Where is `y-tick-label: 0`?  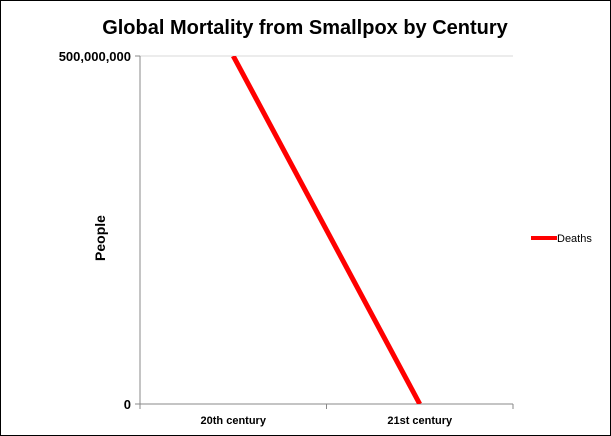 y-tick-label: 0 is located at coordinates (127, 404).